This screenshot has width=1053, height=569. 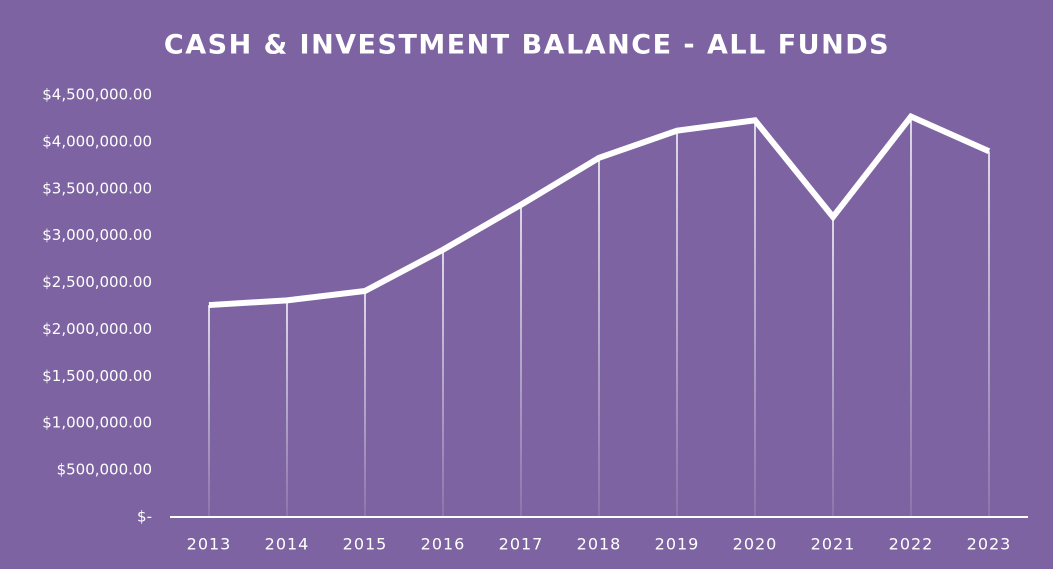 I want to click on y-tick-label: $1,000,000.00, so click(x=97, y=423).